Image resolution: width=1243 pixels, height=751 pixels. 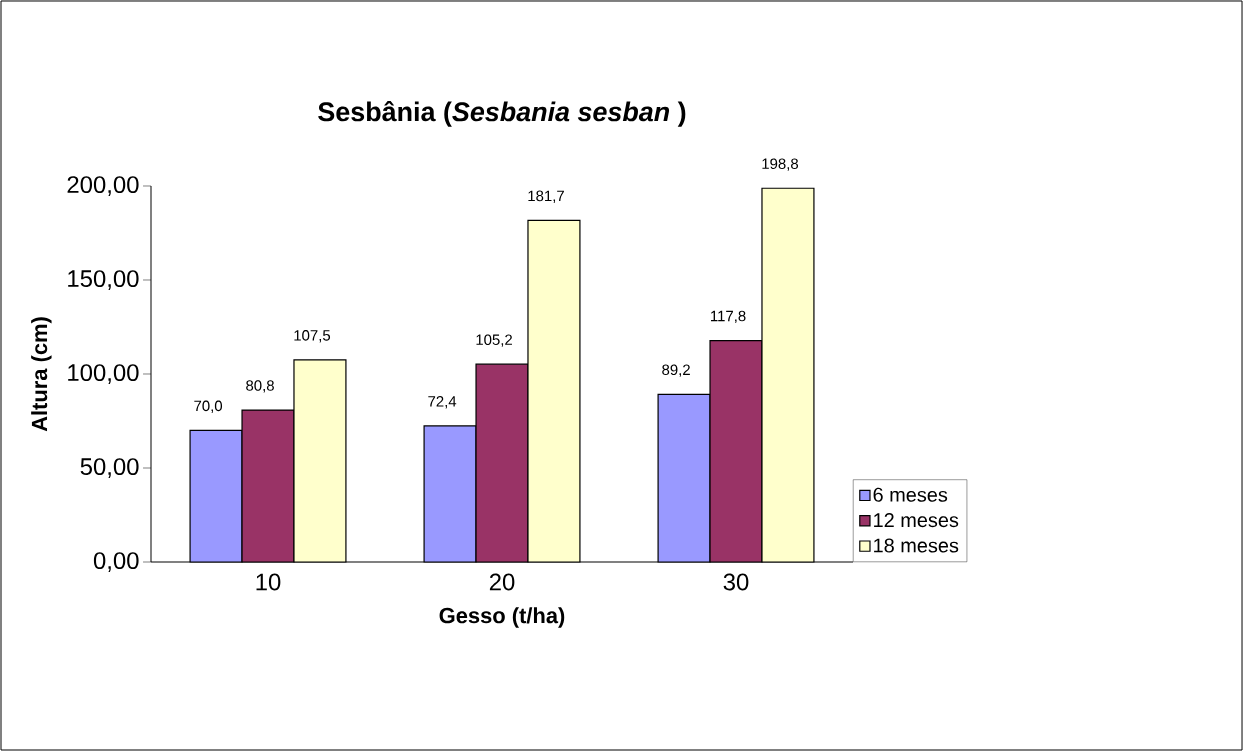 What do you see at coordinates (312, 336) in the screenshot?
I see `data-label: 107,5` at bounding box center [312, 336].